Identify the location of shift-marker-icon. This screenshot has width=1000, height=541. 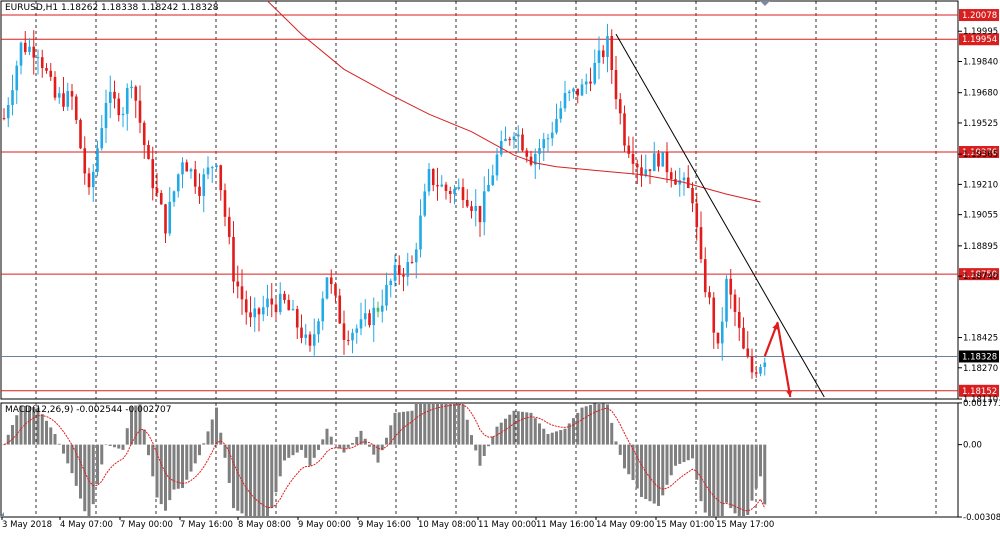
(765, 3).